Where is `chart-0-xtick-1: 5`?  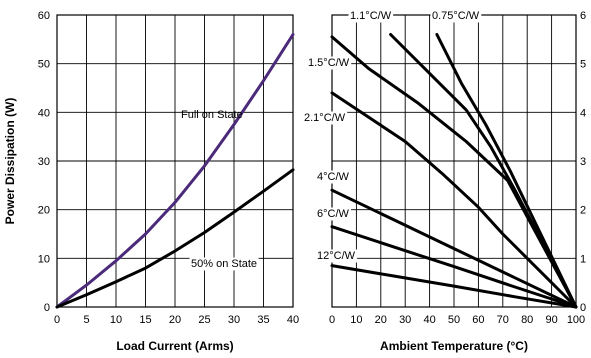
chart-0-xtick-1: 5 is located at coordinates (86, 320).